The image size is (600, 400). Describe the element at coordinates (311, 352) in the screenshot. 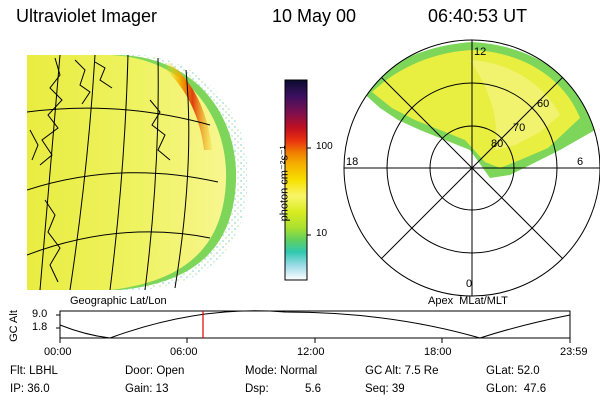

I see `timeline-xtick-1200: 12:00` at that location.